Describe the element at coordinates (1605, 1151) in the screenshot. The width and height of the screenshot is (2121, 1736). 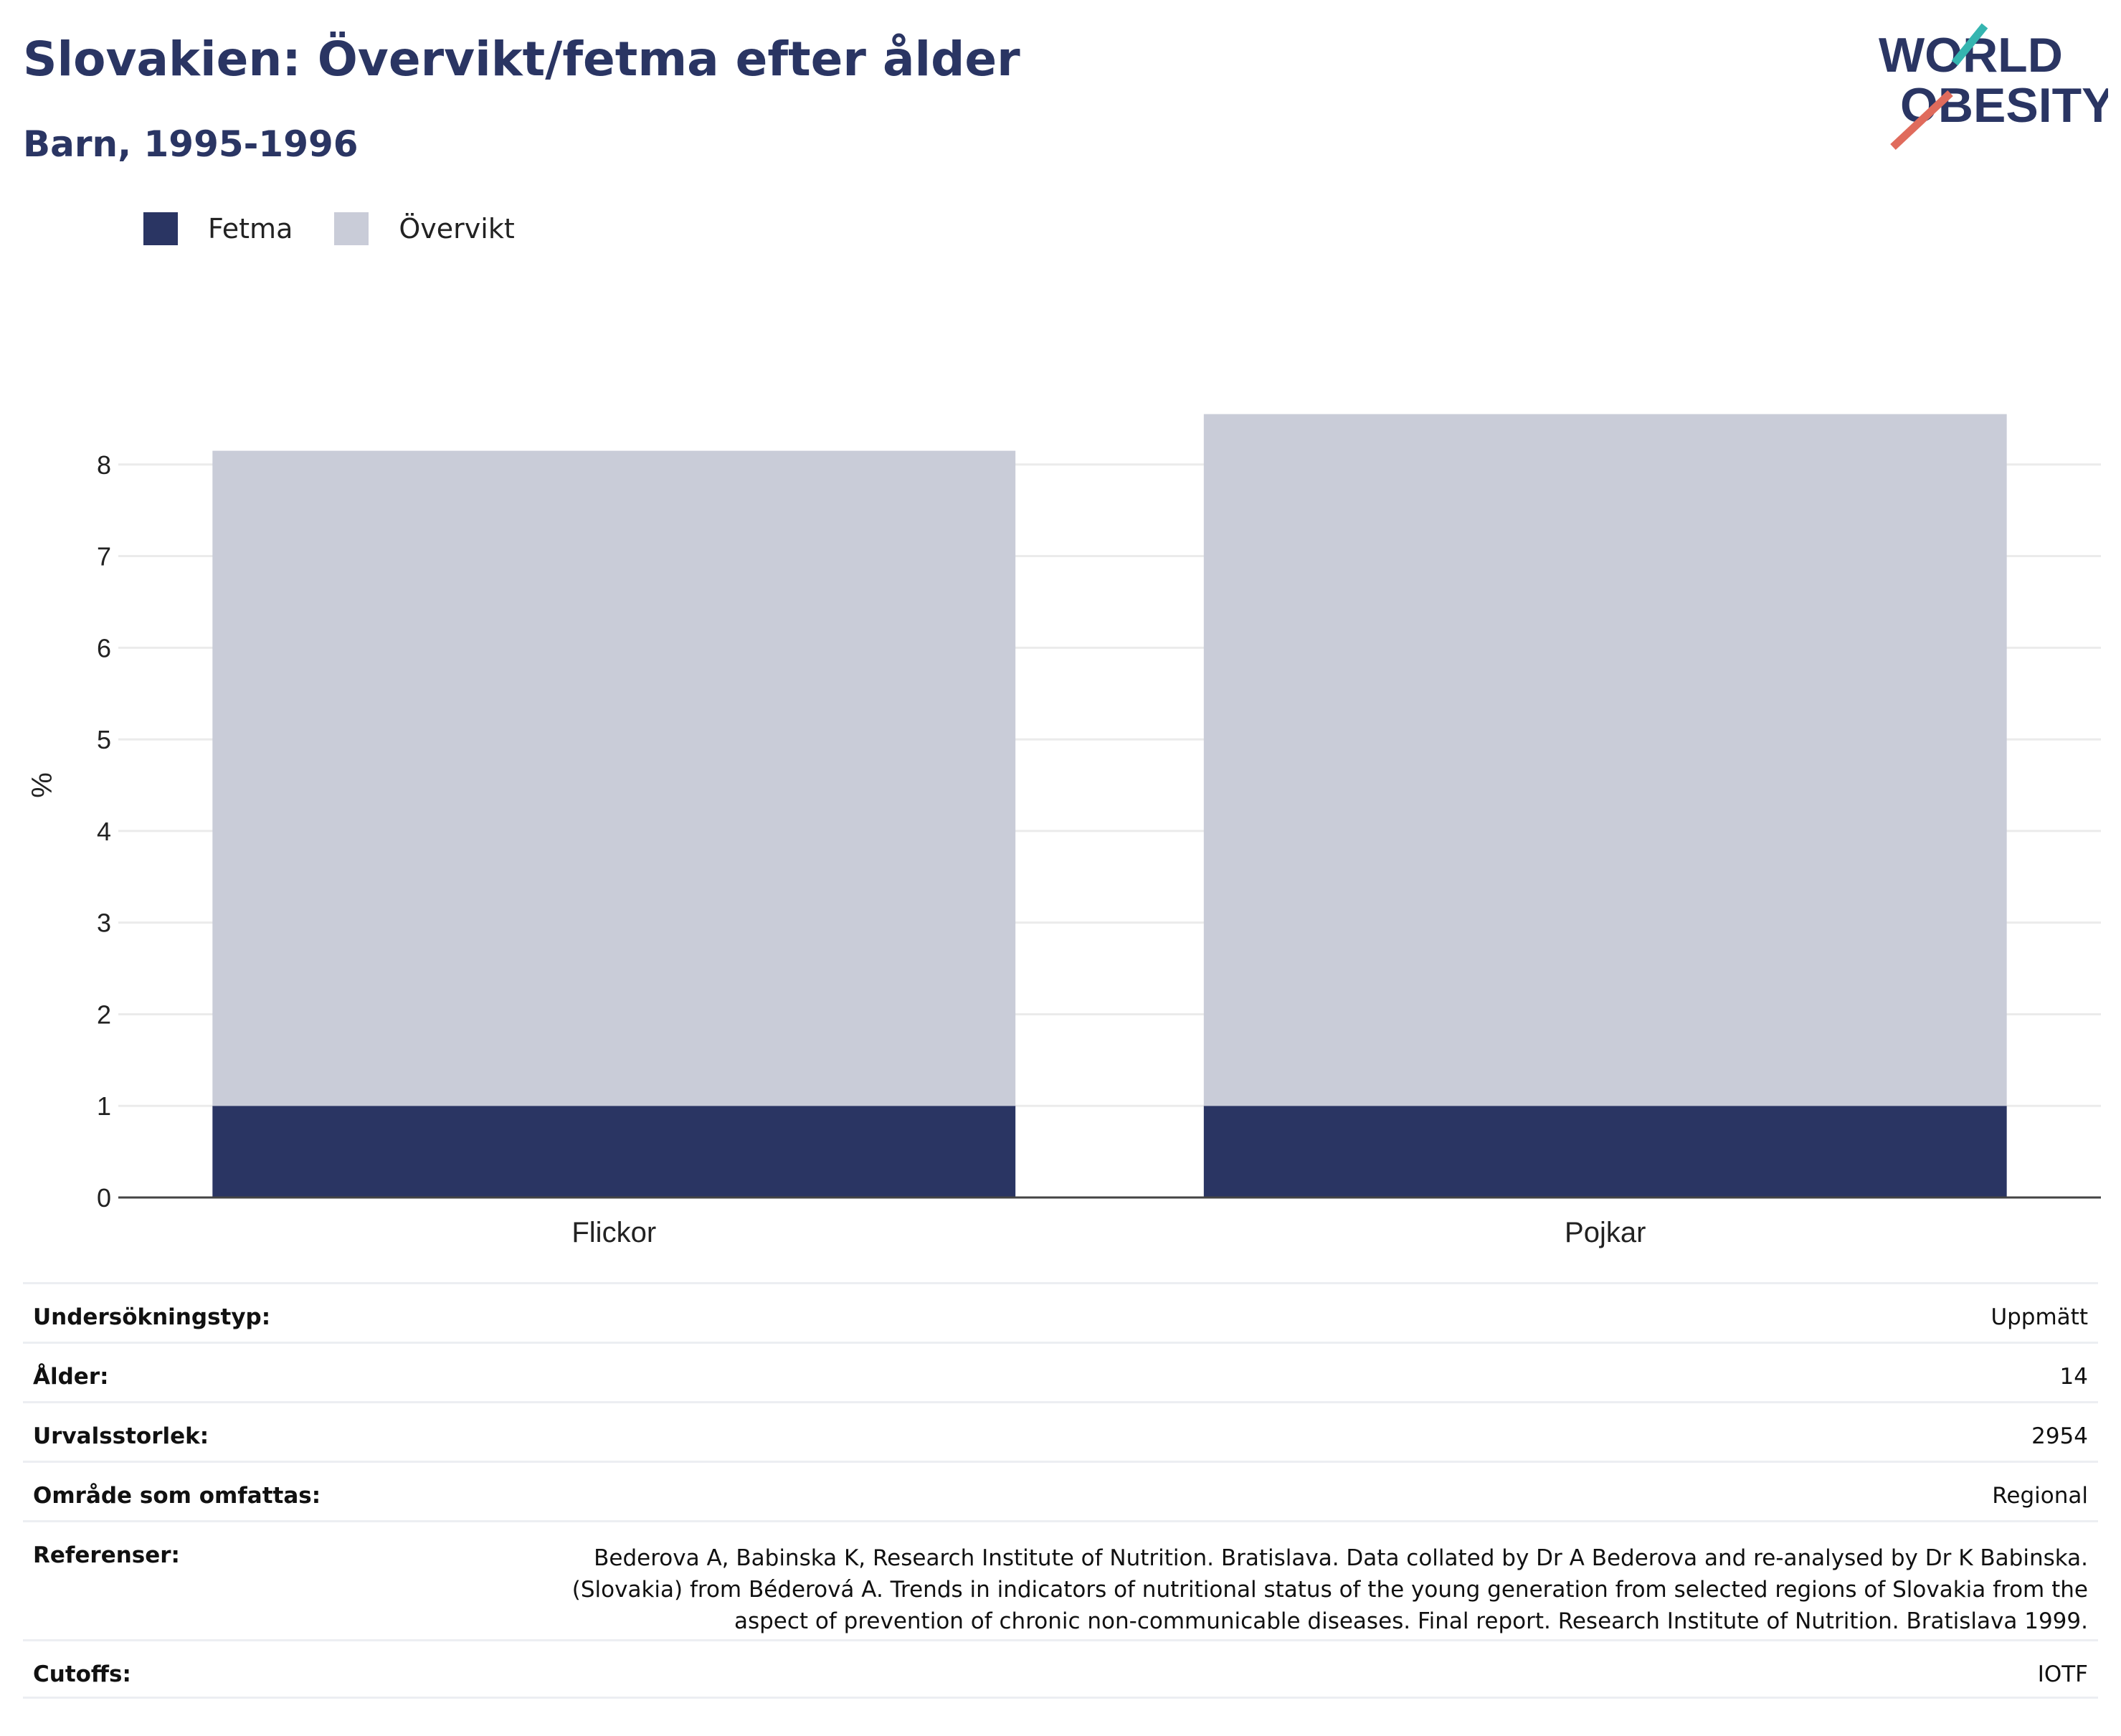
I see `bar-fetma-pojkar` at that location.